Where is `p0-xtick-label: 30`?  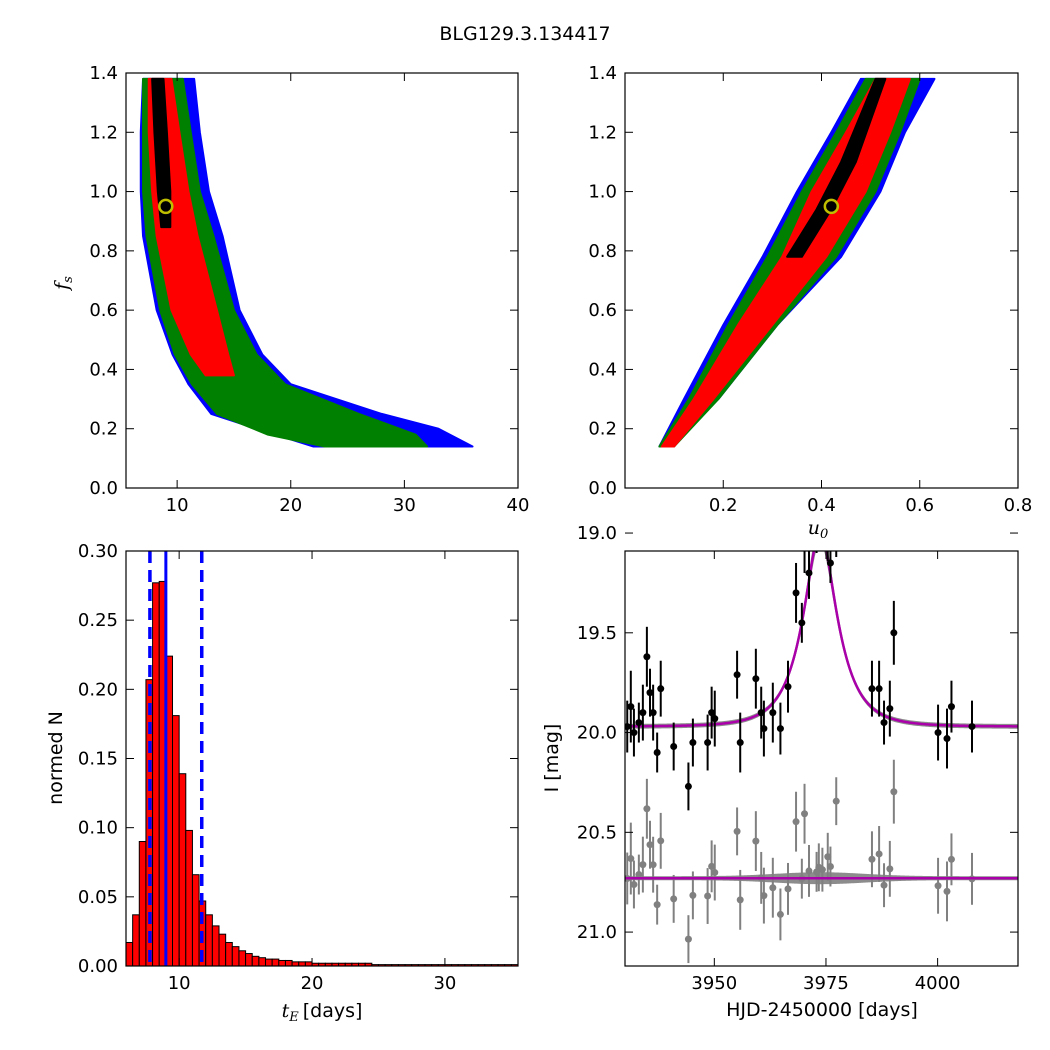
p0-xtick-label: 30 is located at coordinates (404, 505).